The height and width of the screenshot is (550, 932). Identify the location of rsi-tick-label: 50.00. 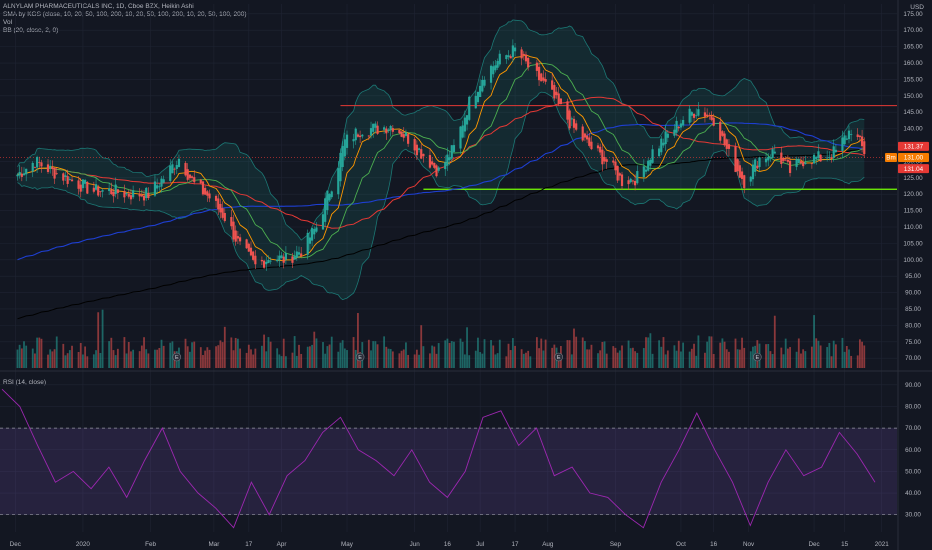
(913, 471).